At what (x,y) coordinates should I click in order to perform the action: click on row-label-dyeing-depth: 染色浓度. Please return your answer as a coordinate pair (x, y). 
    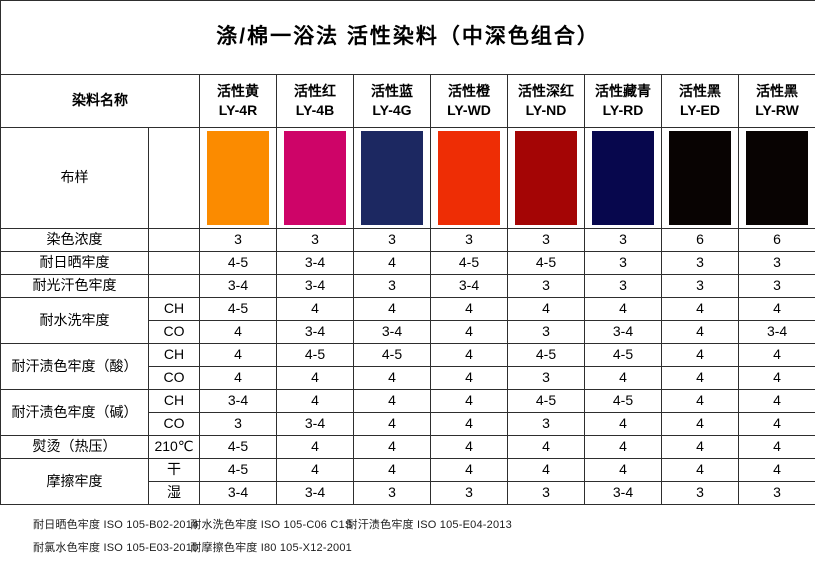
    Looking at the image, I should click on (74, 240).